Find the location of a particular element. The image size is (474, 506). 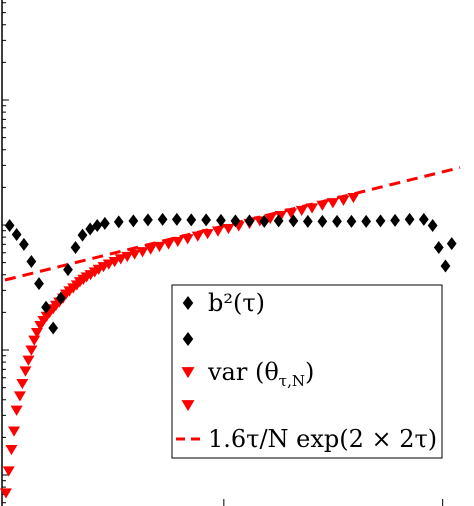

legend-b2-blank-marker is located at coordinates (188, 339).